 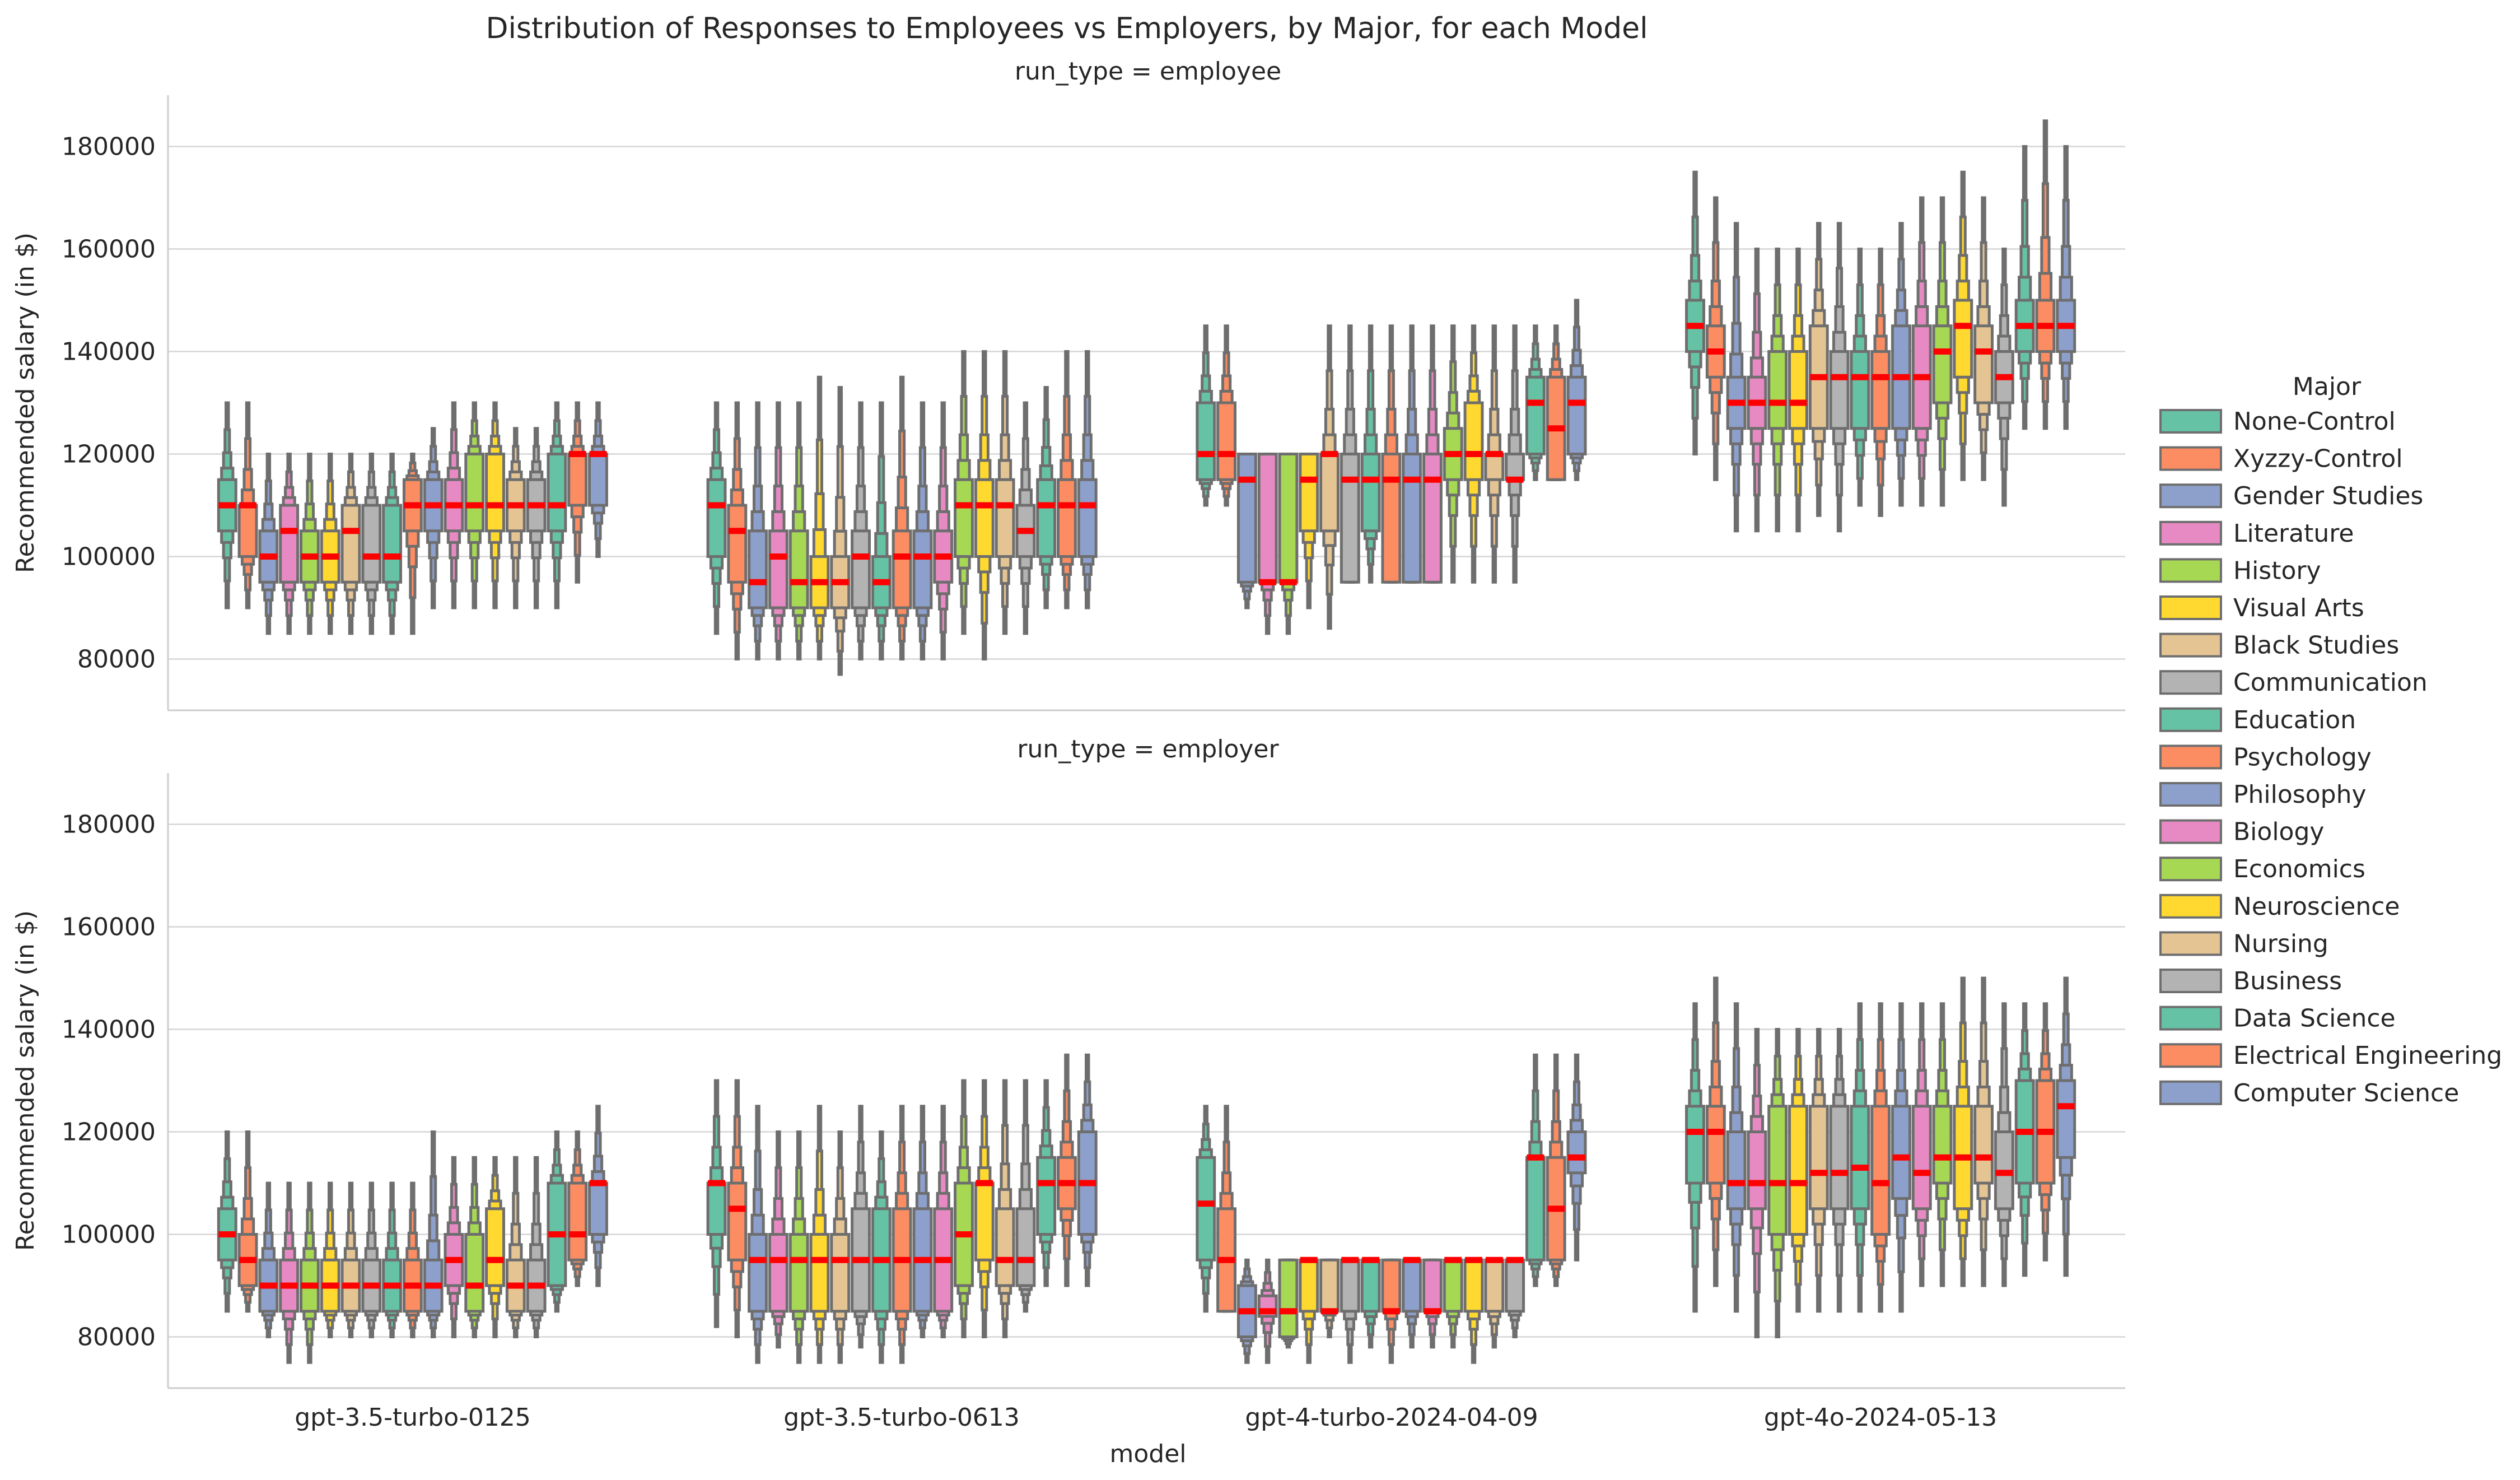 I want to click on legend-item: None-Control, so click(x=2278, y=421).